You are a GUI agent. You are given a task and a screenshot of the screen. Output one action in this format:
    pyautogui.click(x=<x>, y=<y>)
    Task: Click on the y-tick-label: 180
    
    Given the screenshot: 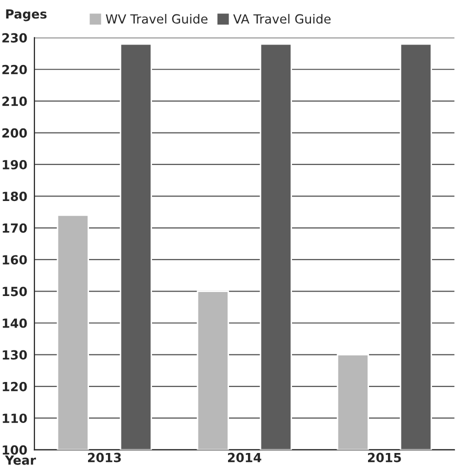 What is the action you would take?
    pyautogui.click(x=14, y=197)
    